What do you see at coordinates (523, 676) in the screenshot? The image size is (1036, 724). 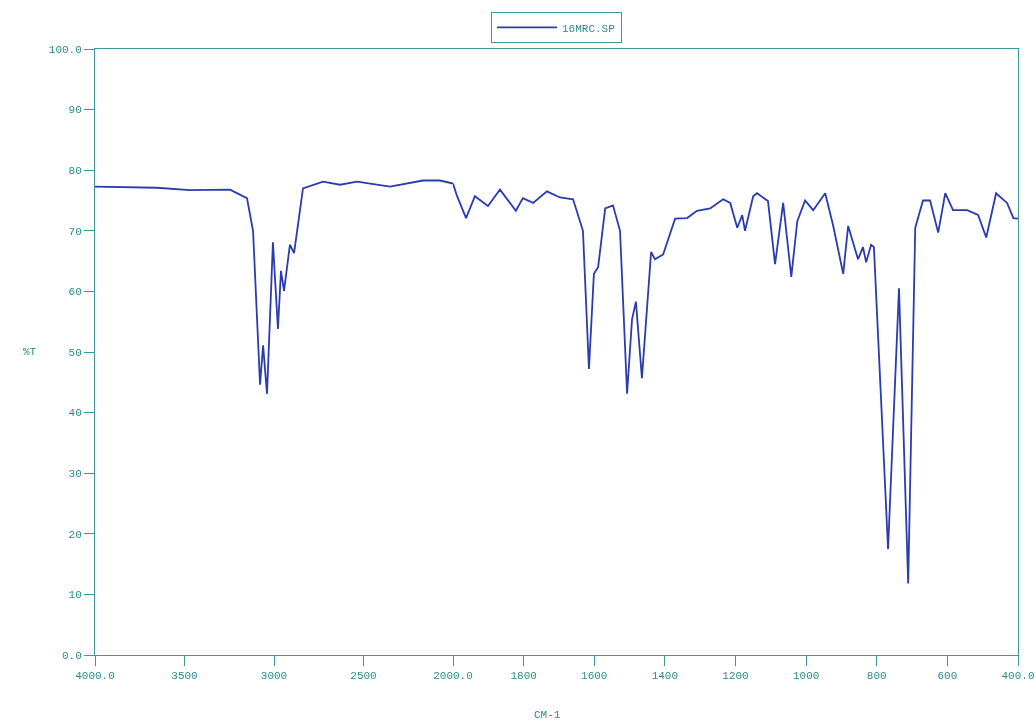 I see `x-tick-label: 1800` at bounding box center [523, 676].